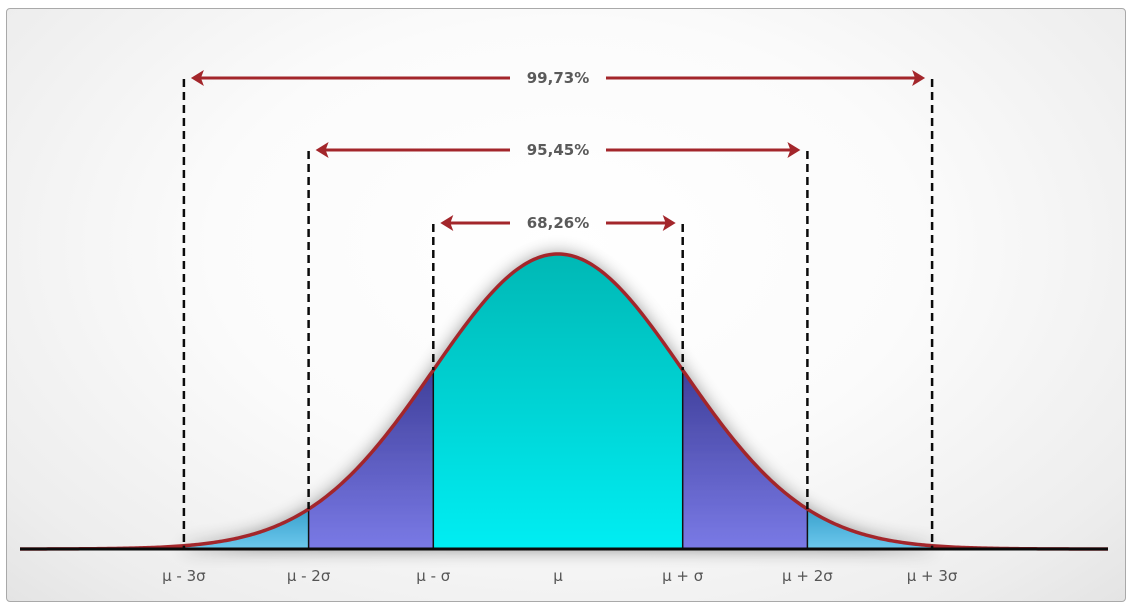 The width and height of the screenshot is (1133, 608). I want to click on area-tail-right, so click(870, 529).